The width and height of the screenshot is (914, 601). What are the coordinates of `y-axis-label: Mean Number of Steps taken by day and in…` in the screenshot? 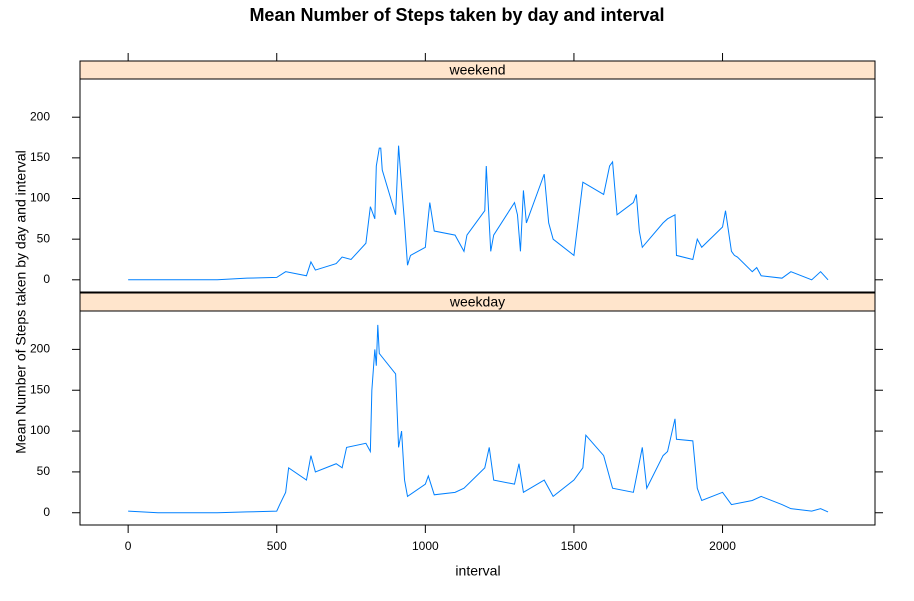 It's located at (21, 302).